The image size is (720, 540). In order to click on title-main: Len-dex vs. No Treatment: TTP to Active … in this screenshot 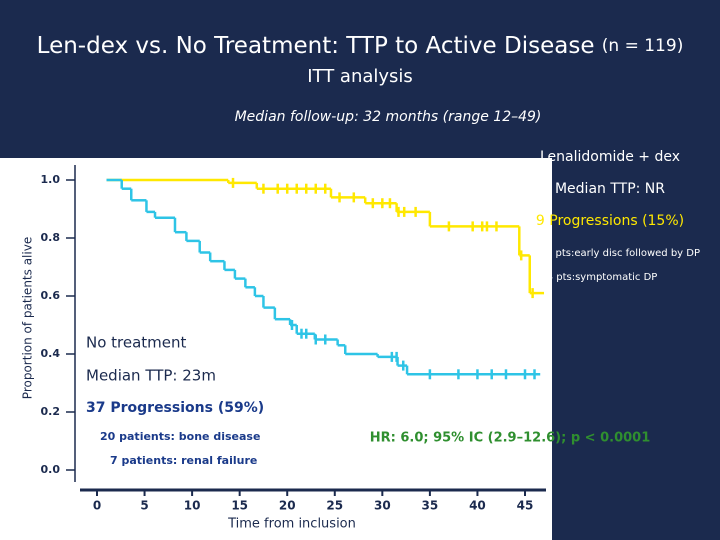, I will do `click(316, 46)`.